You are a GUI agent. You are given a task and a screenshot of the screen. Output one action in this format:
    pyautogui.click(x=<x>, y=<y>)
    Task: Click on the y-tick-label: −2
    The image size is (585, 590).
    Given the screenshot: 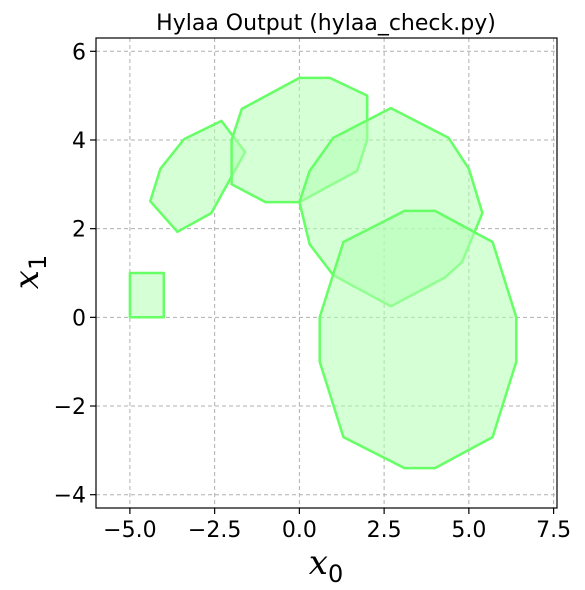 What is the action you would take?
    pyautogui.click(x=70, y=407)
    